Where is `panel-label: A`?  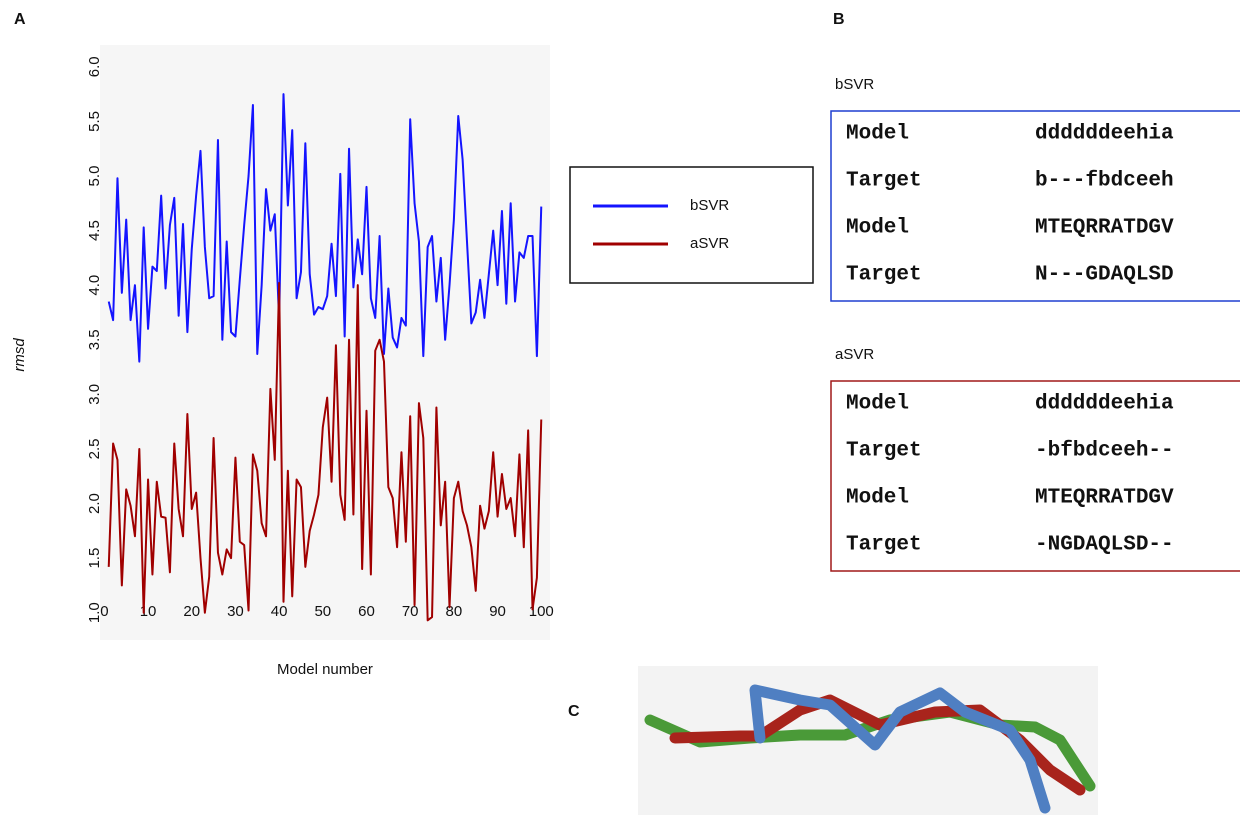 panel-label: A is located at coordinates (20, 19).